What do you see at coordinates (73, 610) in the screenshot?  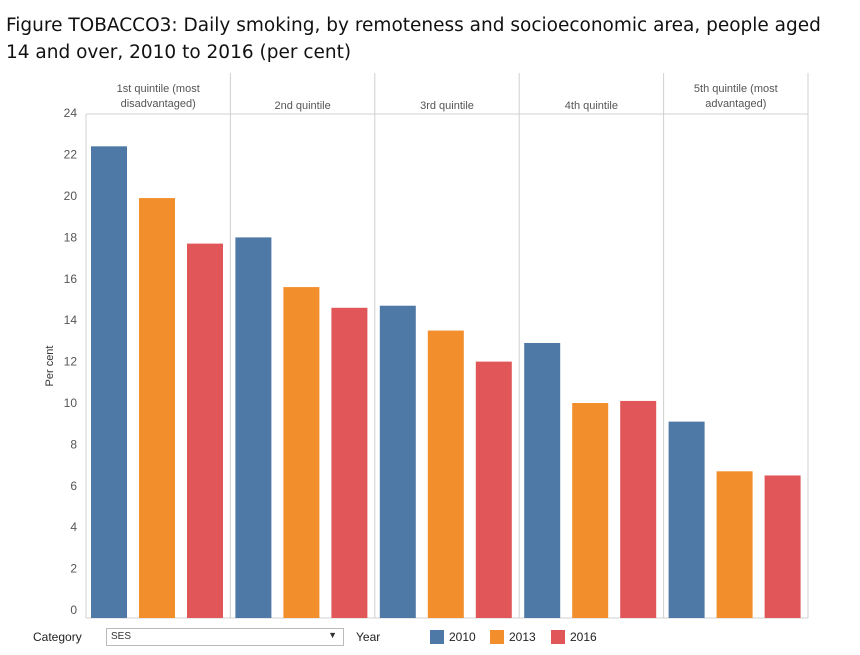 I see `y-tick-label: 0` at bounding box center [73, 610].